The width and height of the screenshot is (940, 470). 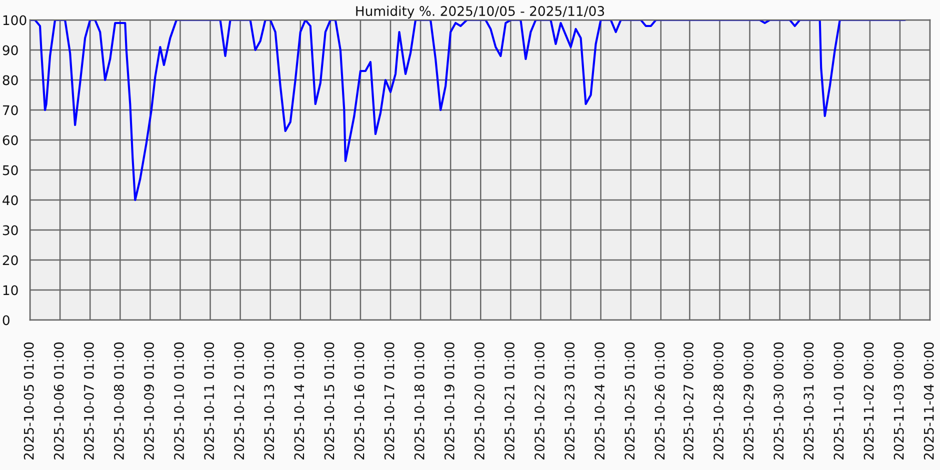 What do you see at coordinates (839, 401) in the screenshot?
I see `x-tick-label: 2025-11-01 00:00` at bounding box center [839, 401].